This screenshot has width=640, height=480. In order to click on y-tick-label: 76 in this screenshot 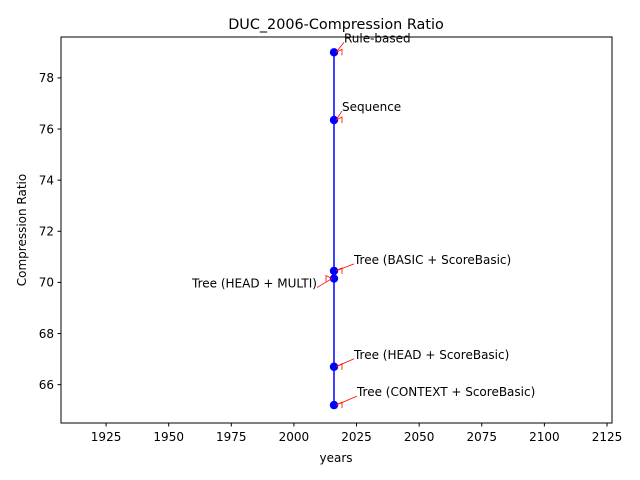, I will do `click(46, 129)`.